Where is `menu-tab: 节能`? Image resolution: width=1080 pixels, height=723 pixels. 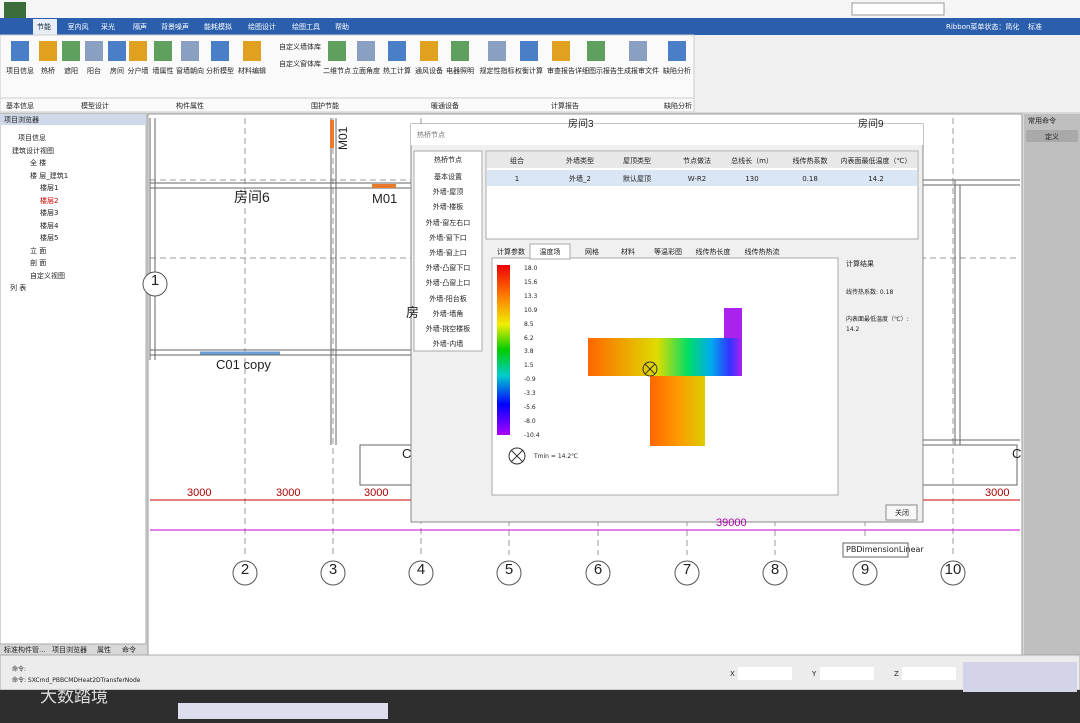 menu-tab: 节能 is located at coordinates (44, 27).